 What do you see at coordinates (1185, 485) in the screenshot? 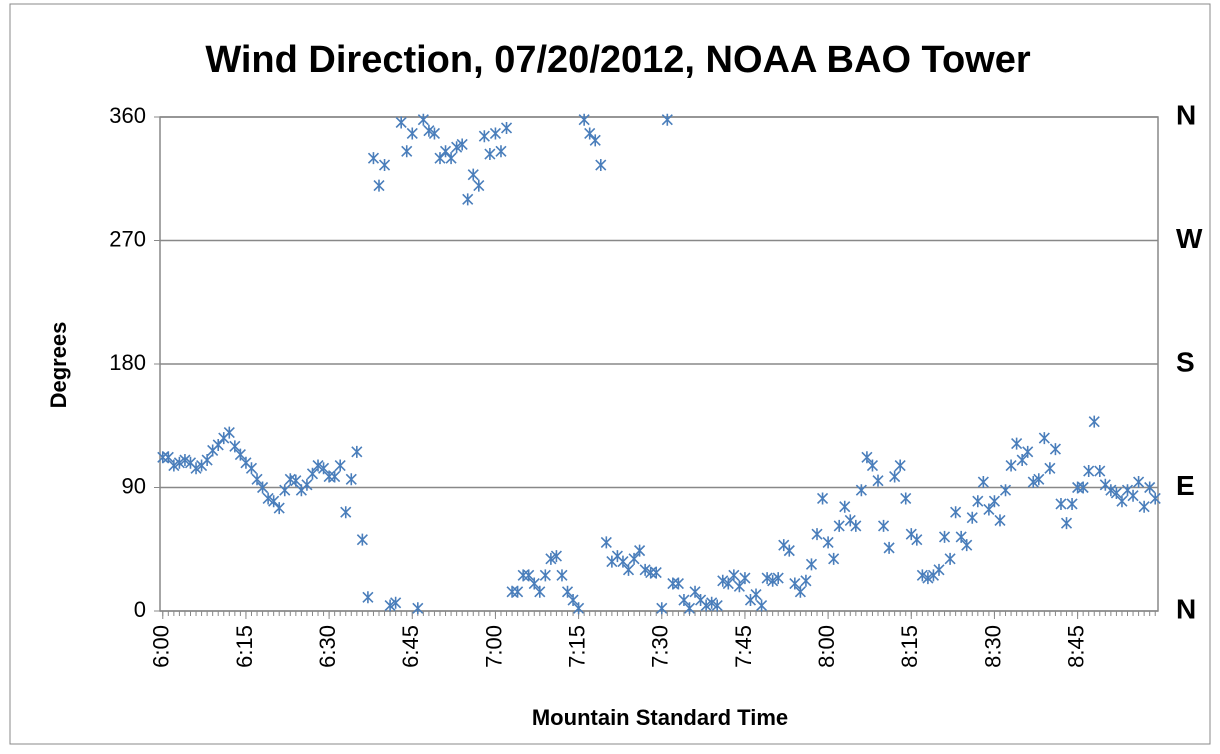
I see `y2-tick-label: E` at bounding box center [1185, 485].